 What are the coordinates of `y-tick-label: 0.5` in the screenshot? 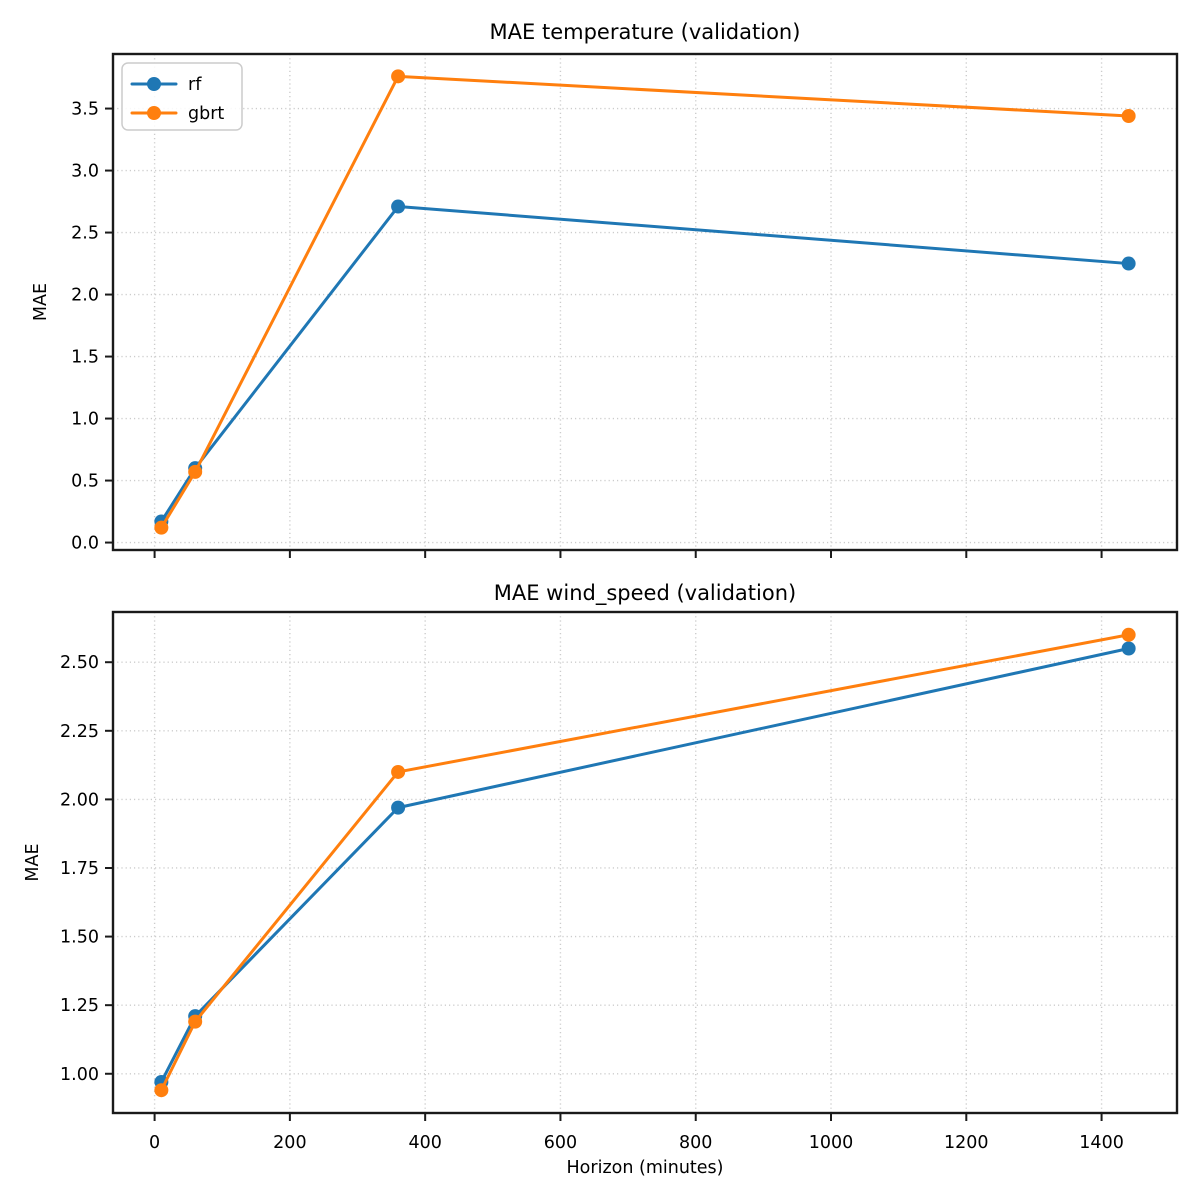 It's located at (85, 482).